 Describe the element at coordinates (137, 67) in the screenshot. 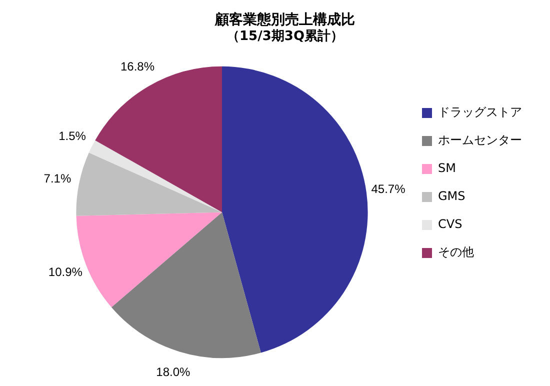

I see `data-label: 16.8%` at that location.